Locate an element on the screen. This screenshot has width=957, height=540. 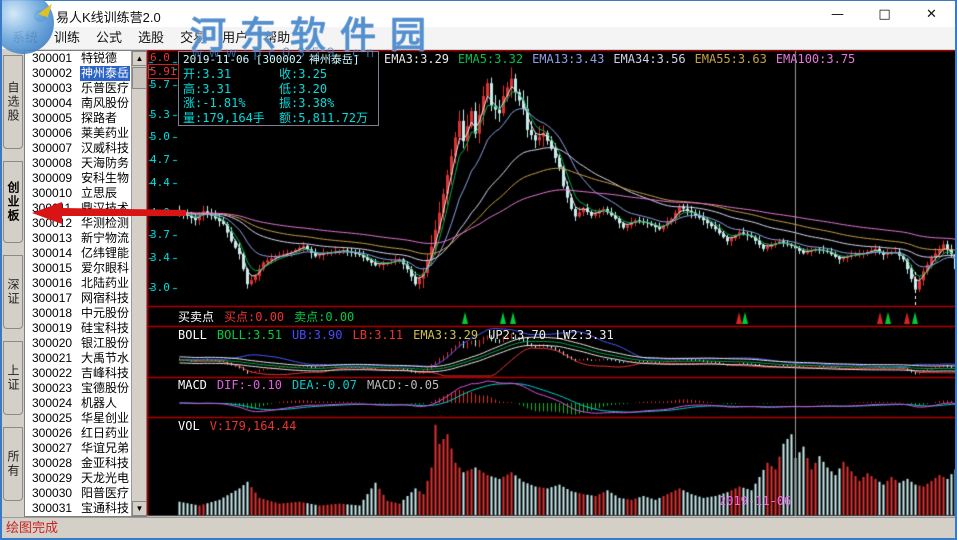
board-tab-上证: 上证 is located at coordinates (13, 378).